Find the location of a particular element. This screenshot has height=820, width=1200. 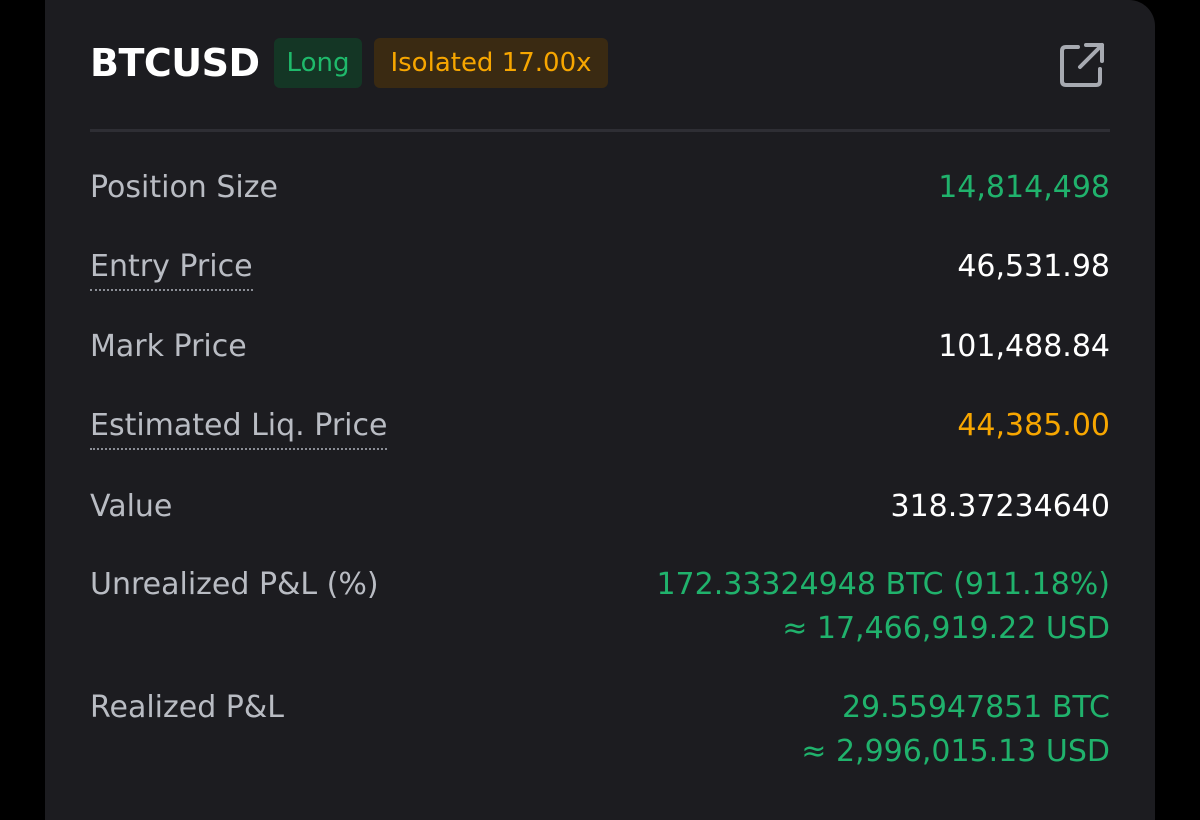

value-amount: 318.37234640 is located at coordinates (1000, 506).